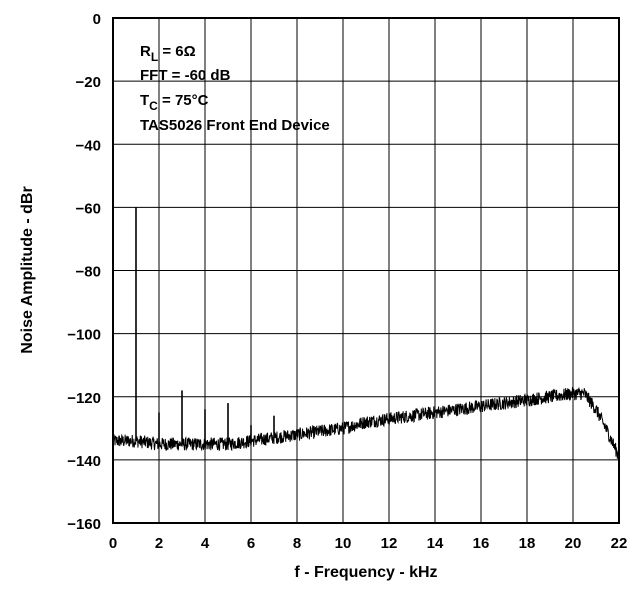 Image resolution: width=639 pixels, height=590 pixels. I want to click on y-tick-label: −120, so click(84, 398).